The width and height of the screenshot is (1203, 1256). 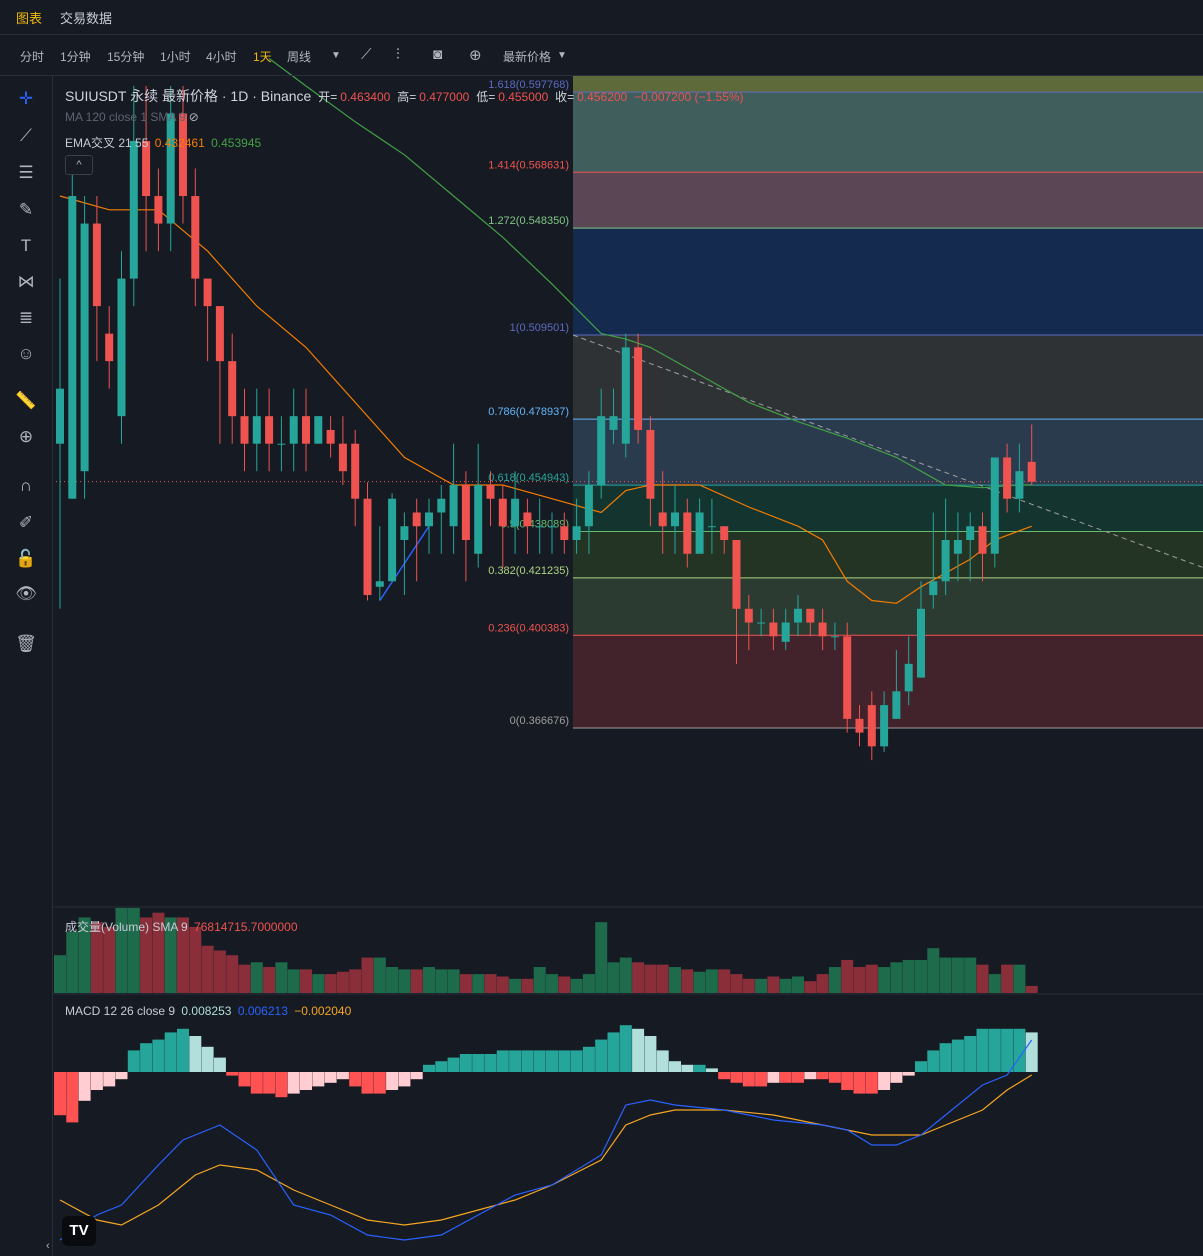 What do you see at coordinates (29, 18) in the screenshot?
I see `tab-chart: 图表` at bounding box center [29, 18].